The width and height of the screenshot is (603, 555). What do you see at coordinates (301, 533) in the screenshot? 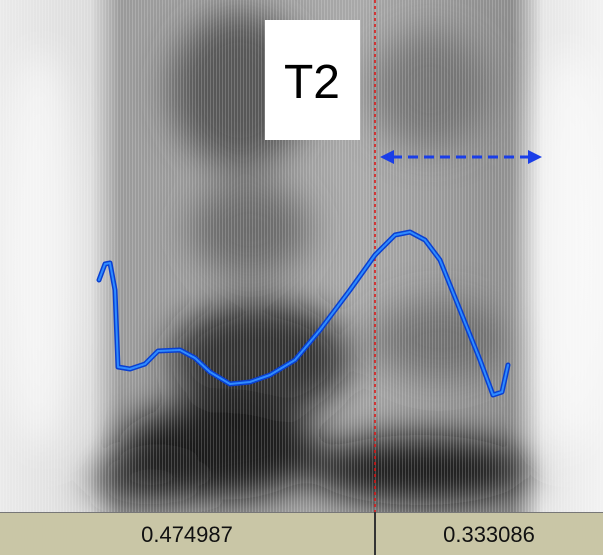
I see `interval-bar` at bounding box center [301, 533].